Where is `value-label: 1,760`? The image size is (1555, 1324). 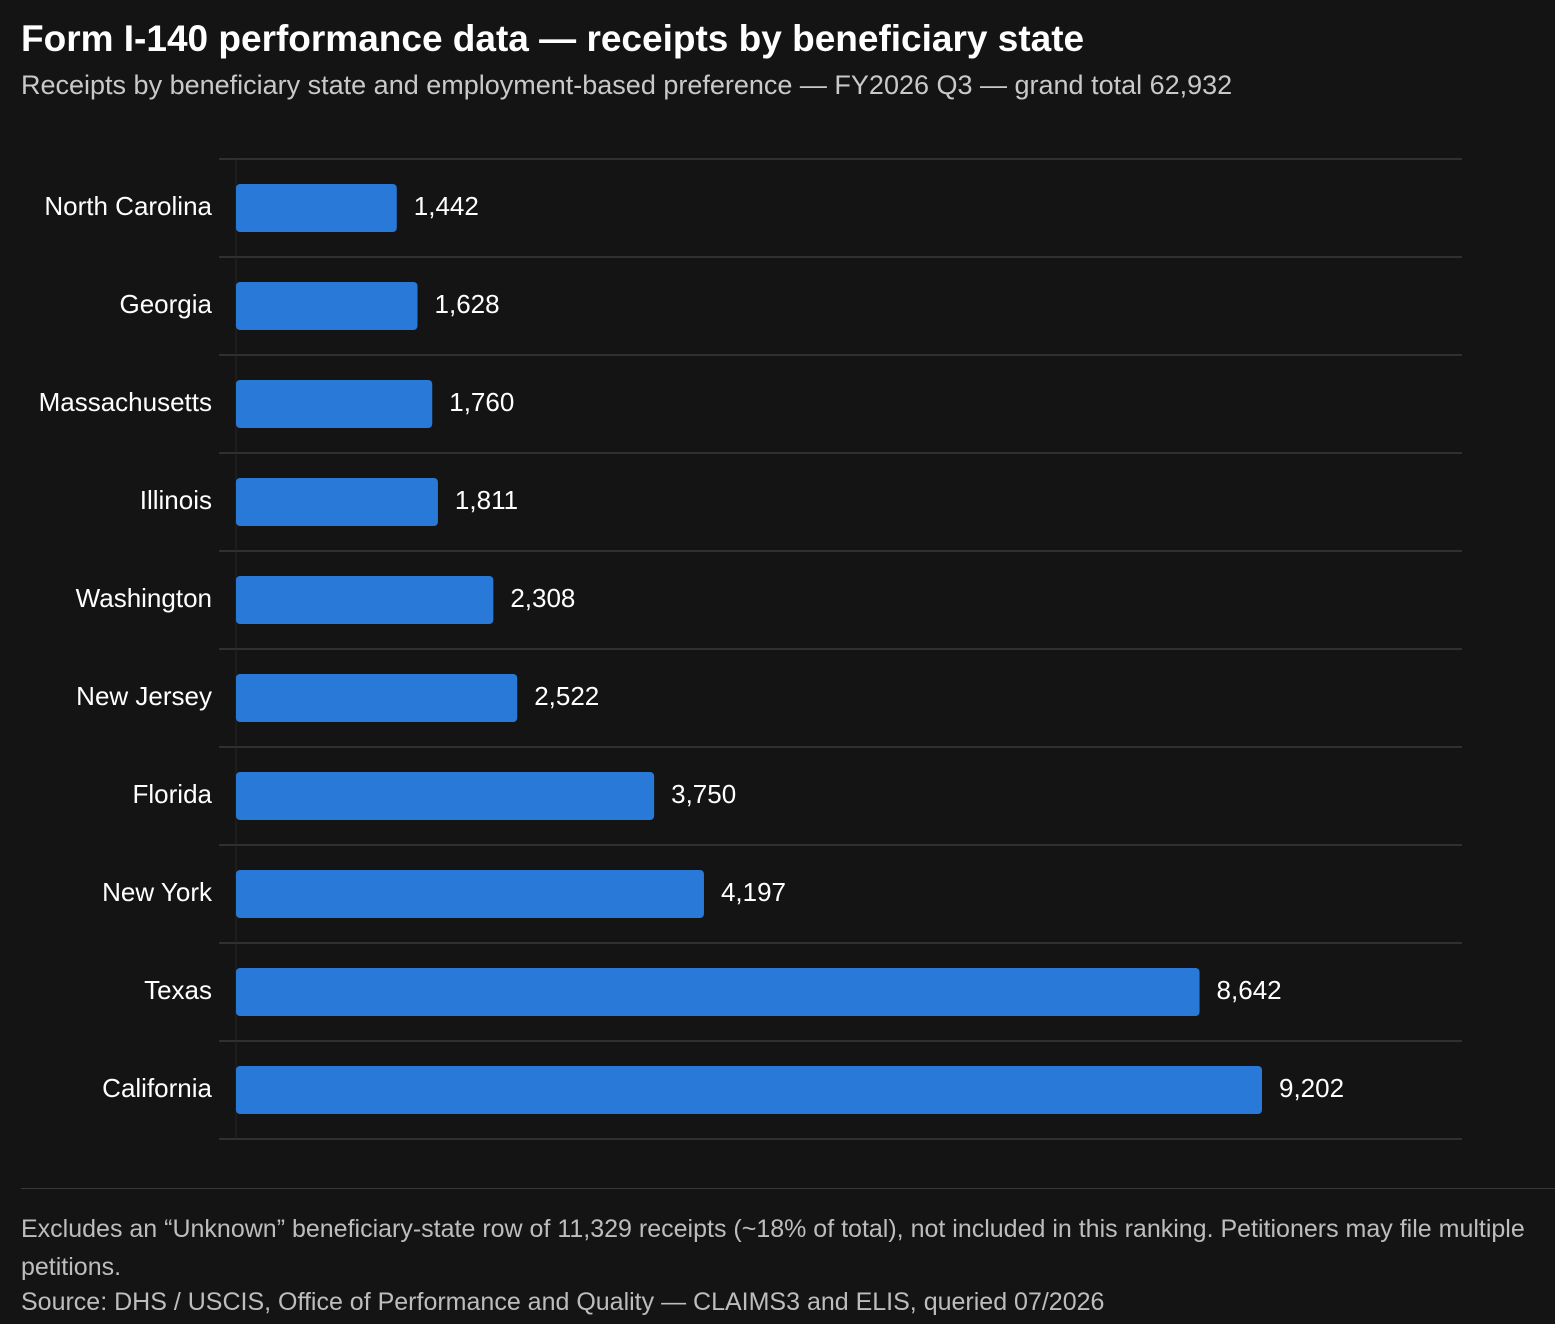 value-label: 1,760 is located at coordinates (481, 402).